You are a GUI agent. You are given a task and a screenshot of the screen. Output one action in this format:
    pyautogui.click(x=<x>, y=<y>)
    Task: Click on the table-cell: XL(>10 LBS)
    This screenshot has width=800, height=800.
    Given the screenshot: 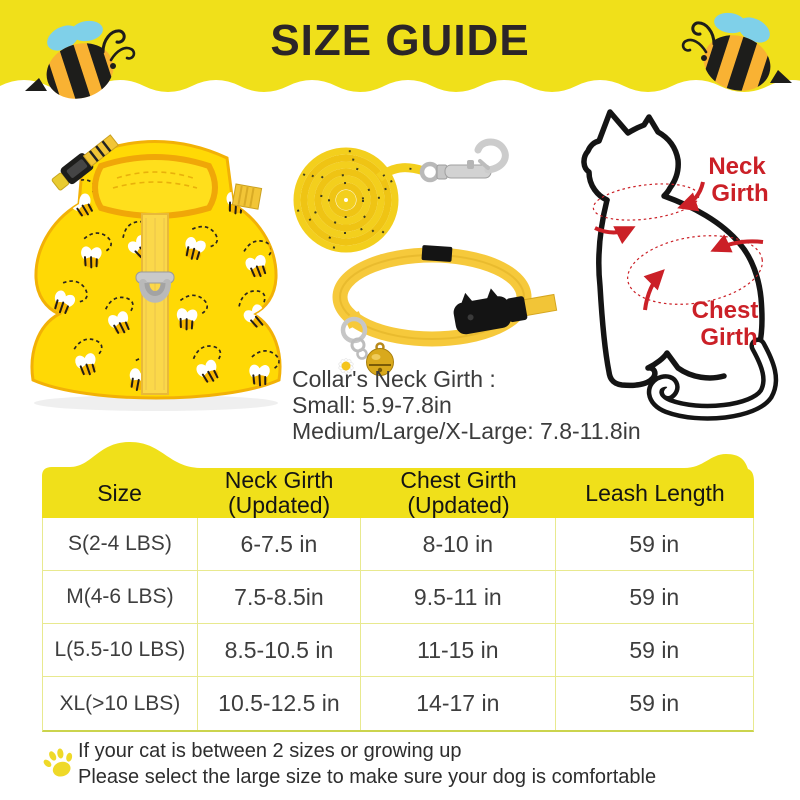 What is the action you would take?
    pyautogui.click(x=120, y=703)
    